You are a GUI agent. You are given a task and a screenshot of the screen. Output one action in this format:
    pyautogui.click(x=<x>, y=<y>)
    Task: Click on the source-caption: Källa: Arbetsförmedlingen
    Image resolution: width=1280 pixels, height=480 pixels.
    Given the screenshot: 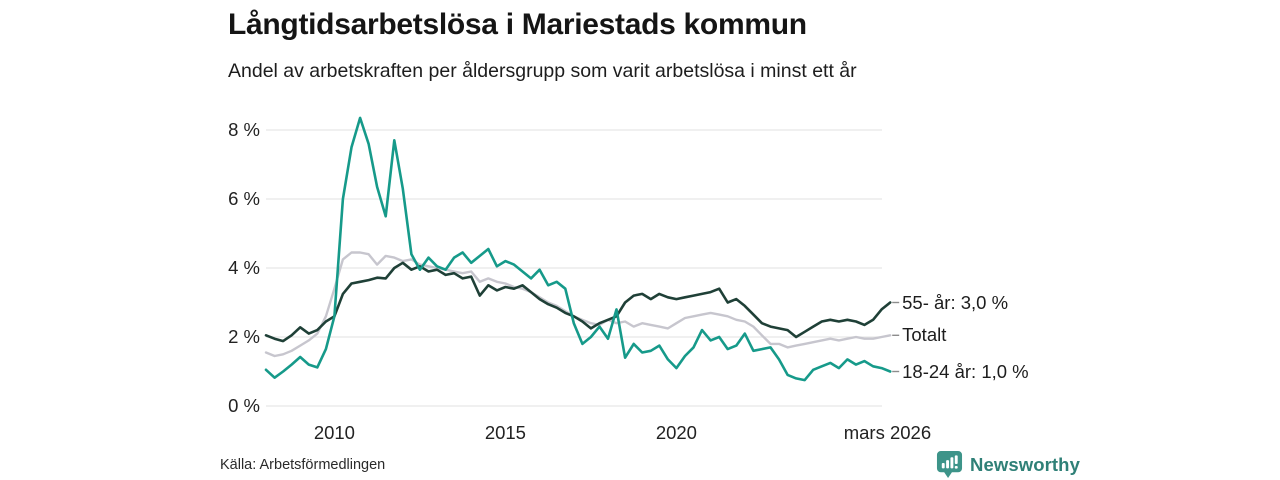 What is the action you would take?
    pyautogui.click(x=303, y=465)
    